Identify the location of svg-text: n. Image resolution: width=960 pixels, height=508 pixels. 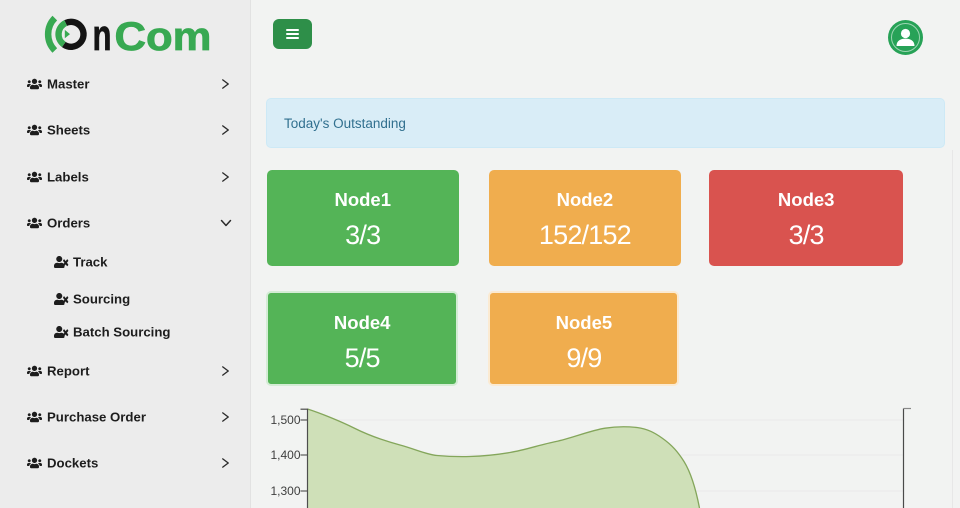
(102, 35).